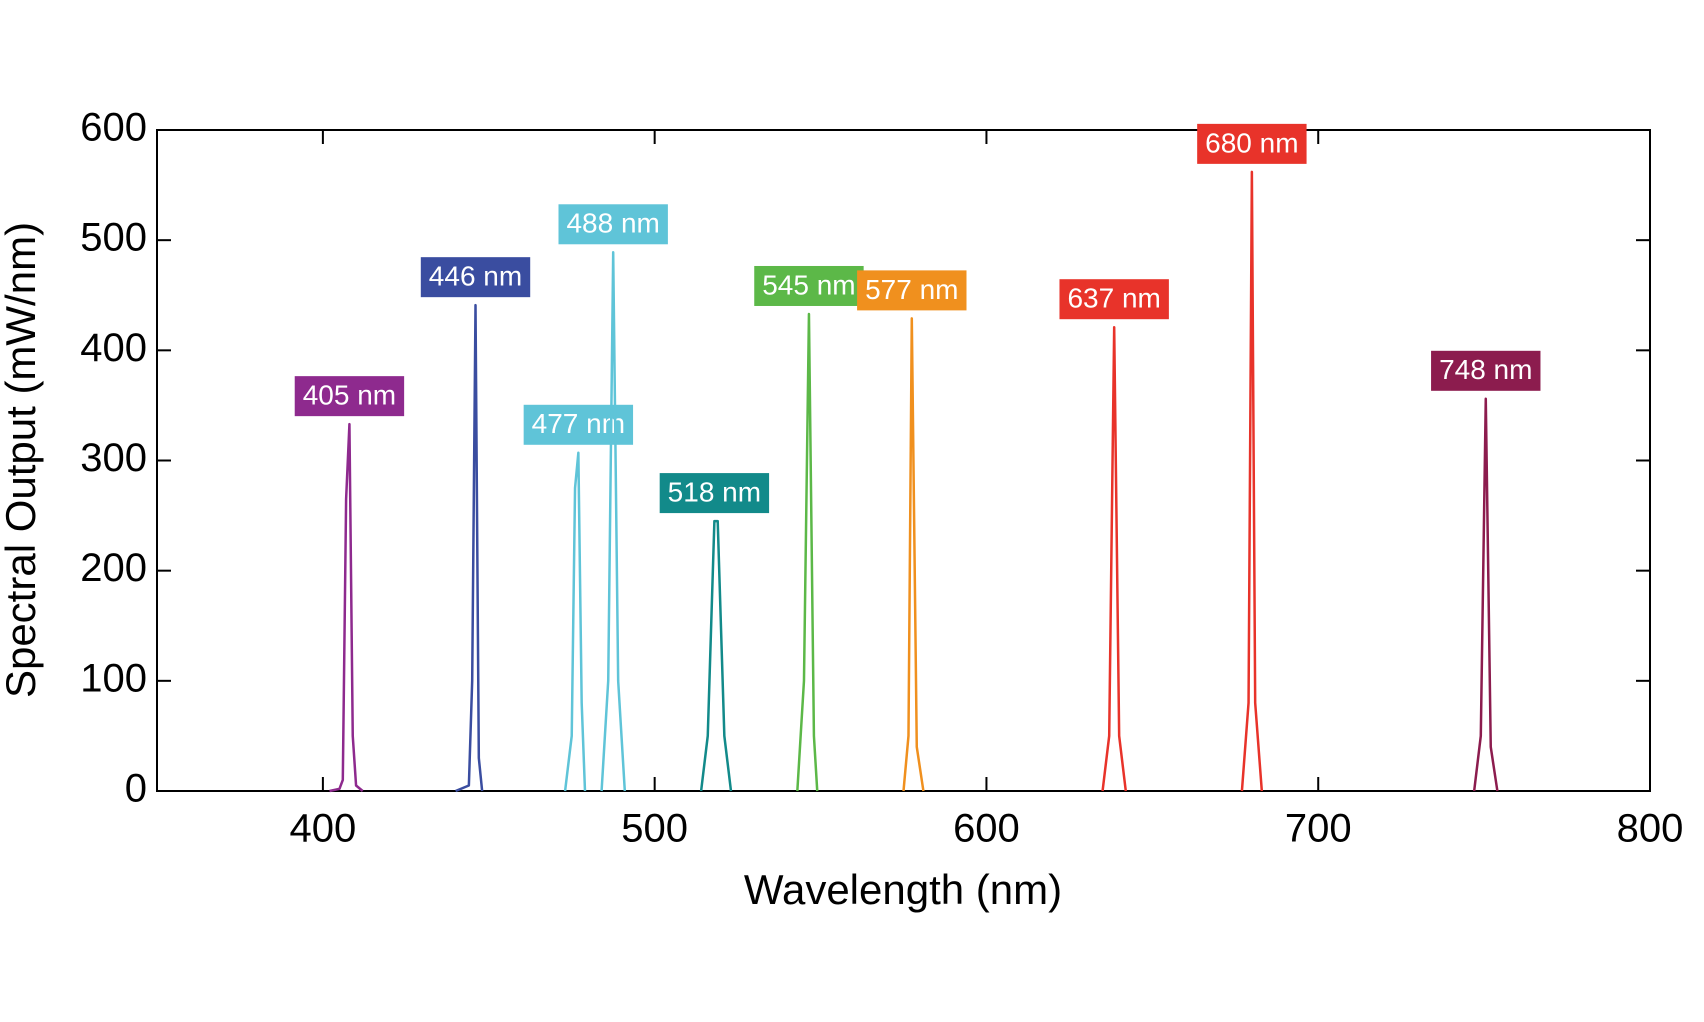 Image resolution: width=1704 pixels, height=1022 pixels. Describe the element at coordinates (136, 789) in the screenshot. I see `y-tick-label: 0` at that location.